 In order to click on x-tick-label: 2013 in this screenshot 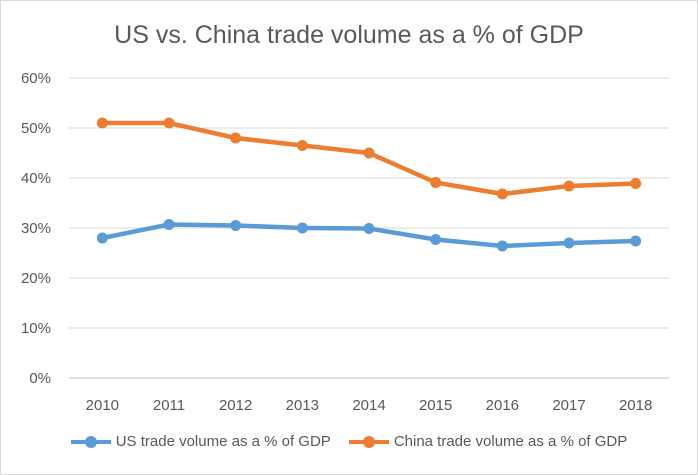, I will do `click(302, 405)`.